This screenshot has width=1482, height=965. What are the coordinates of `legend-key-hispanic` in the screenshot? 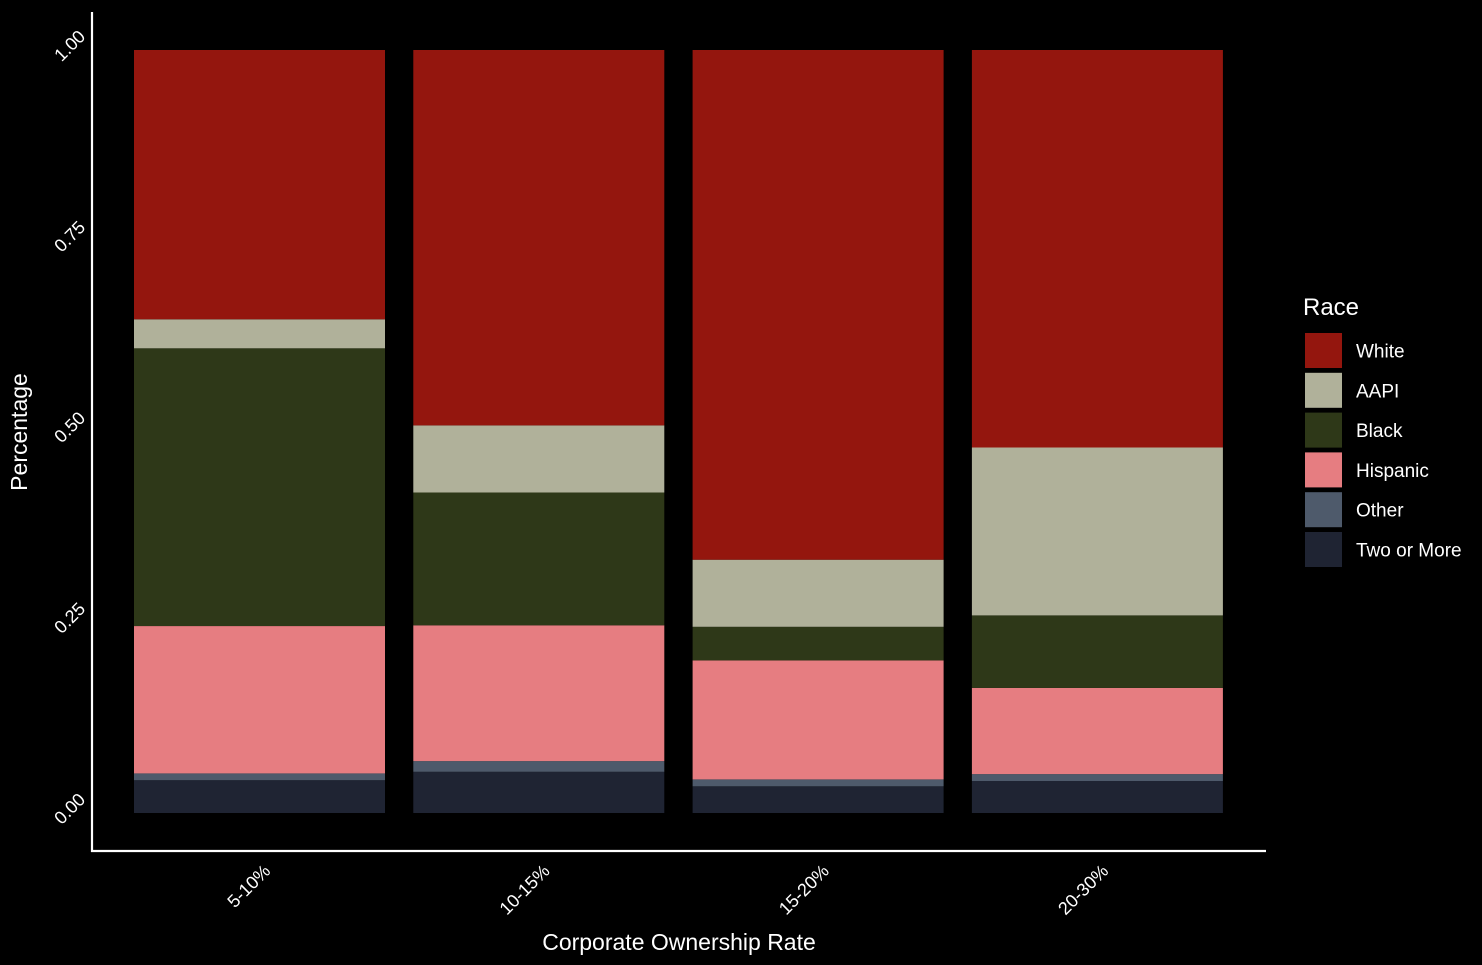 It's located at (1323, 470).